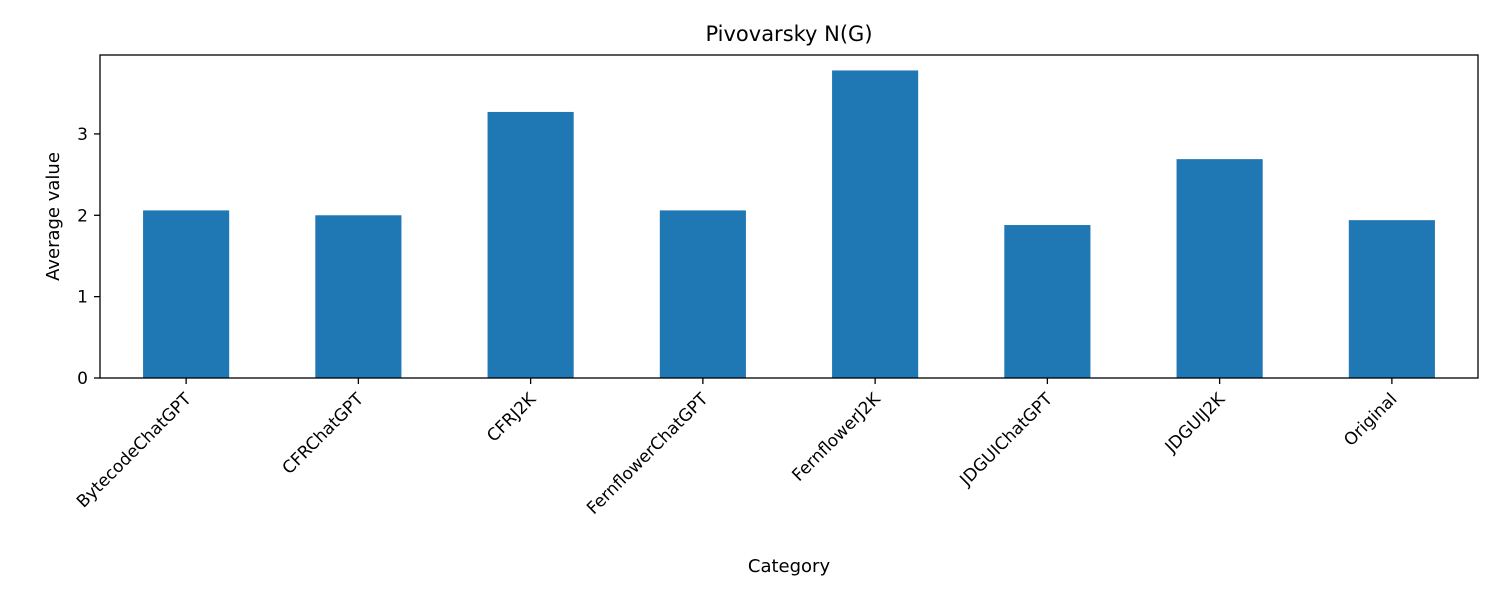  What do you see at coordinates (836, 437) in the screenshot?
I see `x-tick-label: FernflowerJ2K` at bounding box center [836, 437].